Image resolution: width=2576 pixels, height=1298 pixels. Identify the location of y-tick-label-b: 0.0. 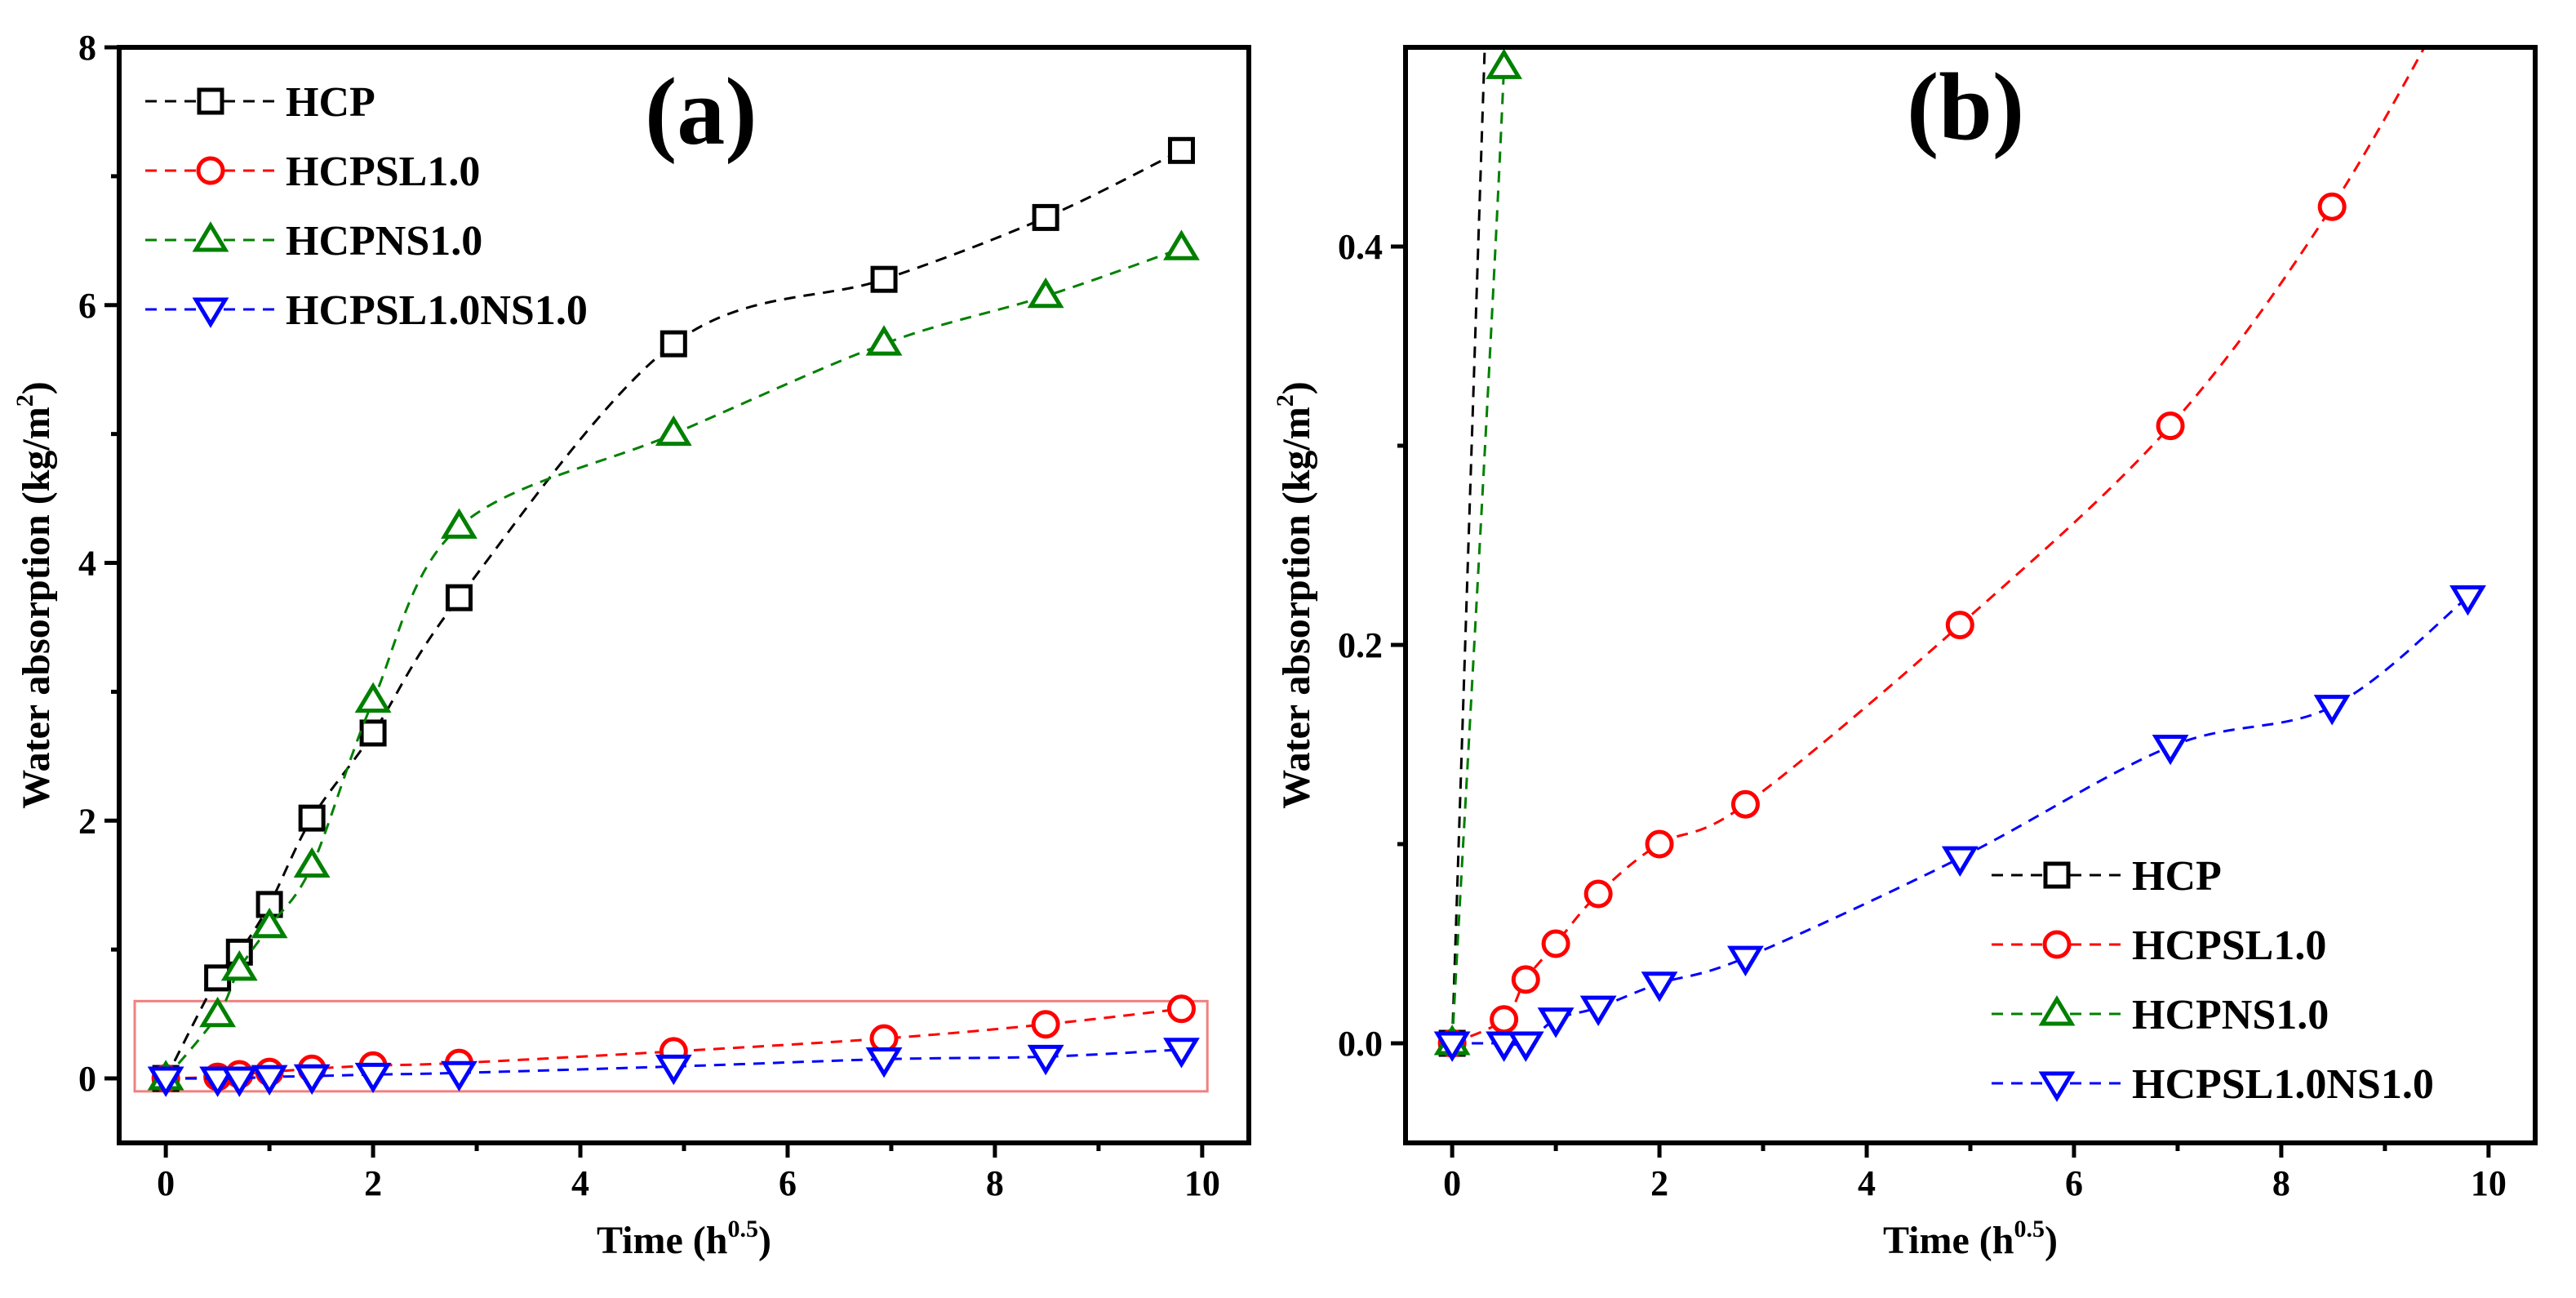
(1360, 1044).